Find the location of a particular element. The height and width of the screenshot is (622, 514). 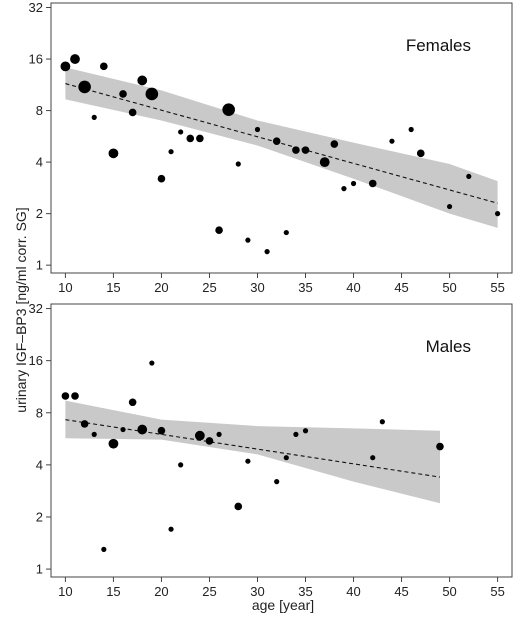

x-axis-label: age [year] is located at coordinates (283, 605).